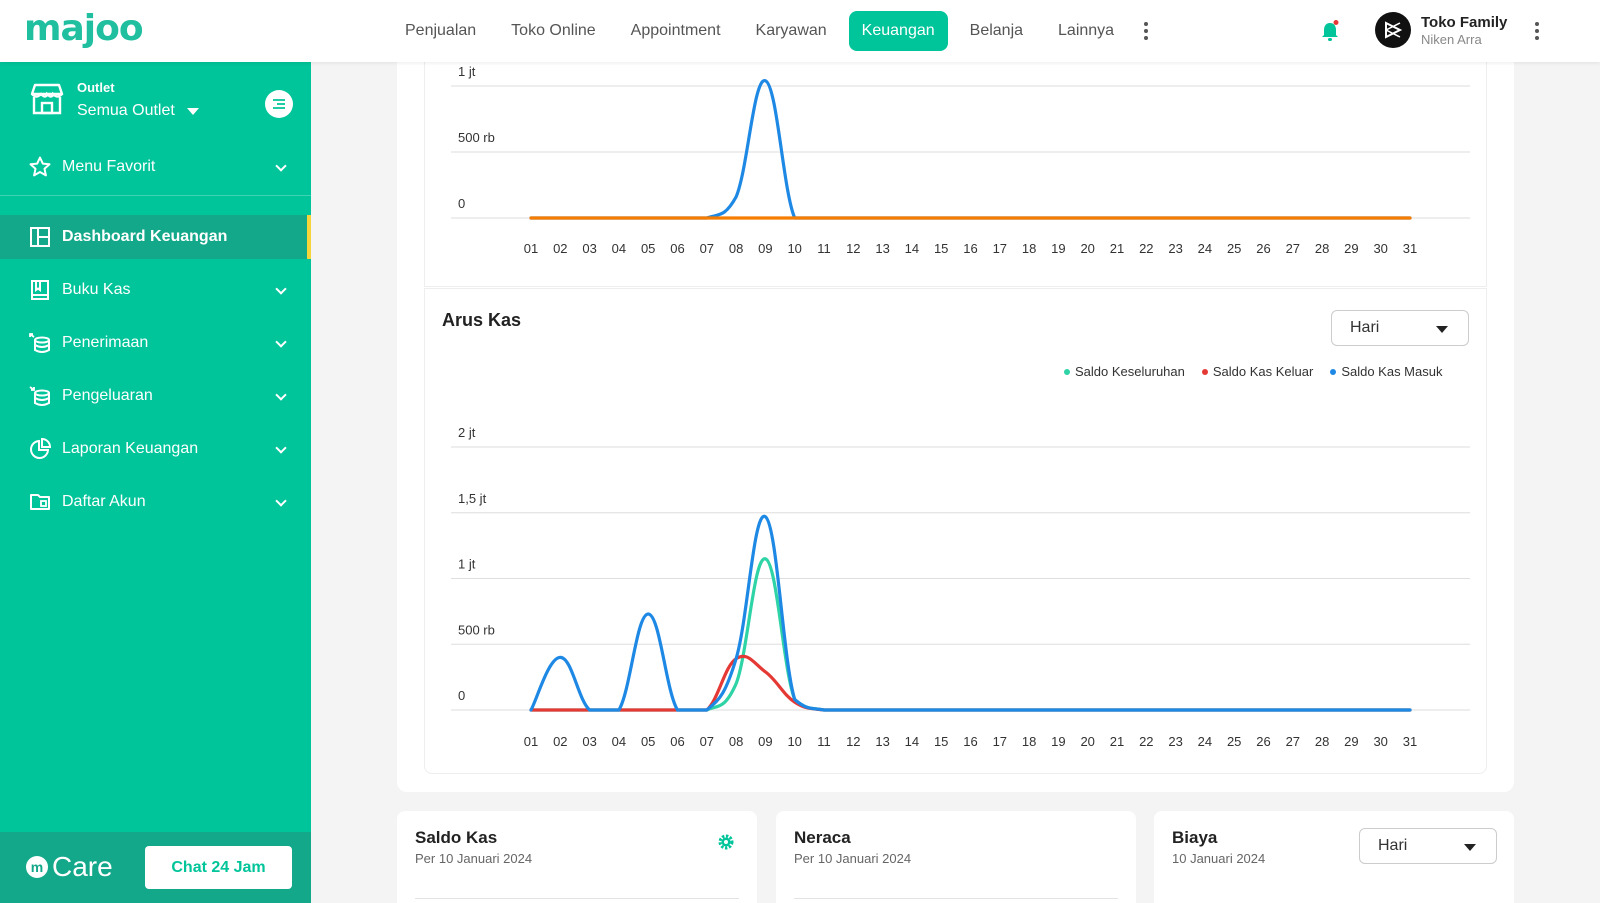  Describe the element at coordinates (104, 501) in the screenshot. I see `sidebar-item-label: Daftar Akun` at that location.